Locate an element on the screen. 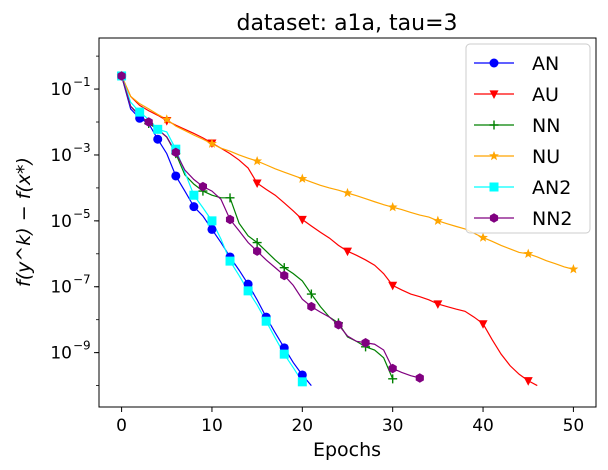 The image size is (608, 470). legend-label-nn2: NN2 is located at coordinates (552, 219).